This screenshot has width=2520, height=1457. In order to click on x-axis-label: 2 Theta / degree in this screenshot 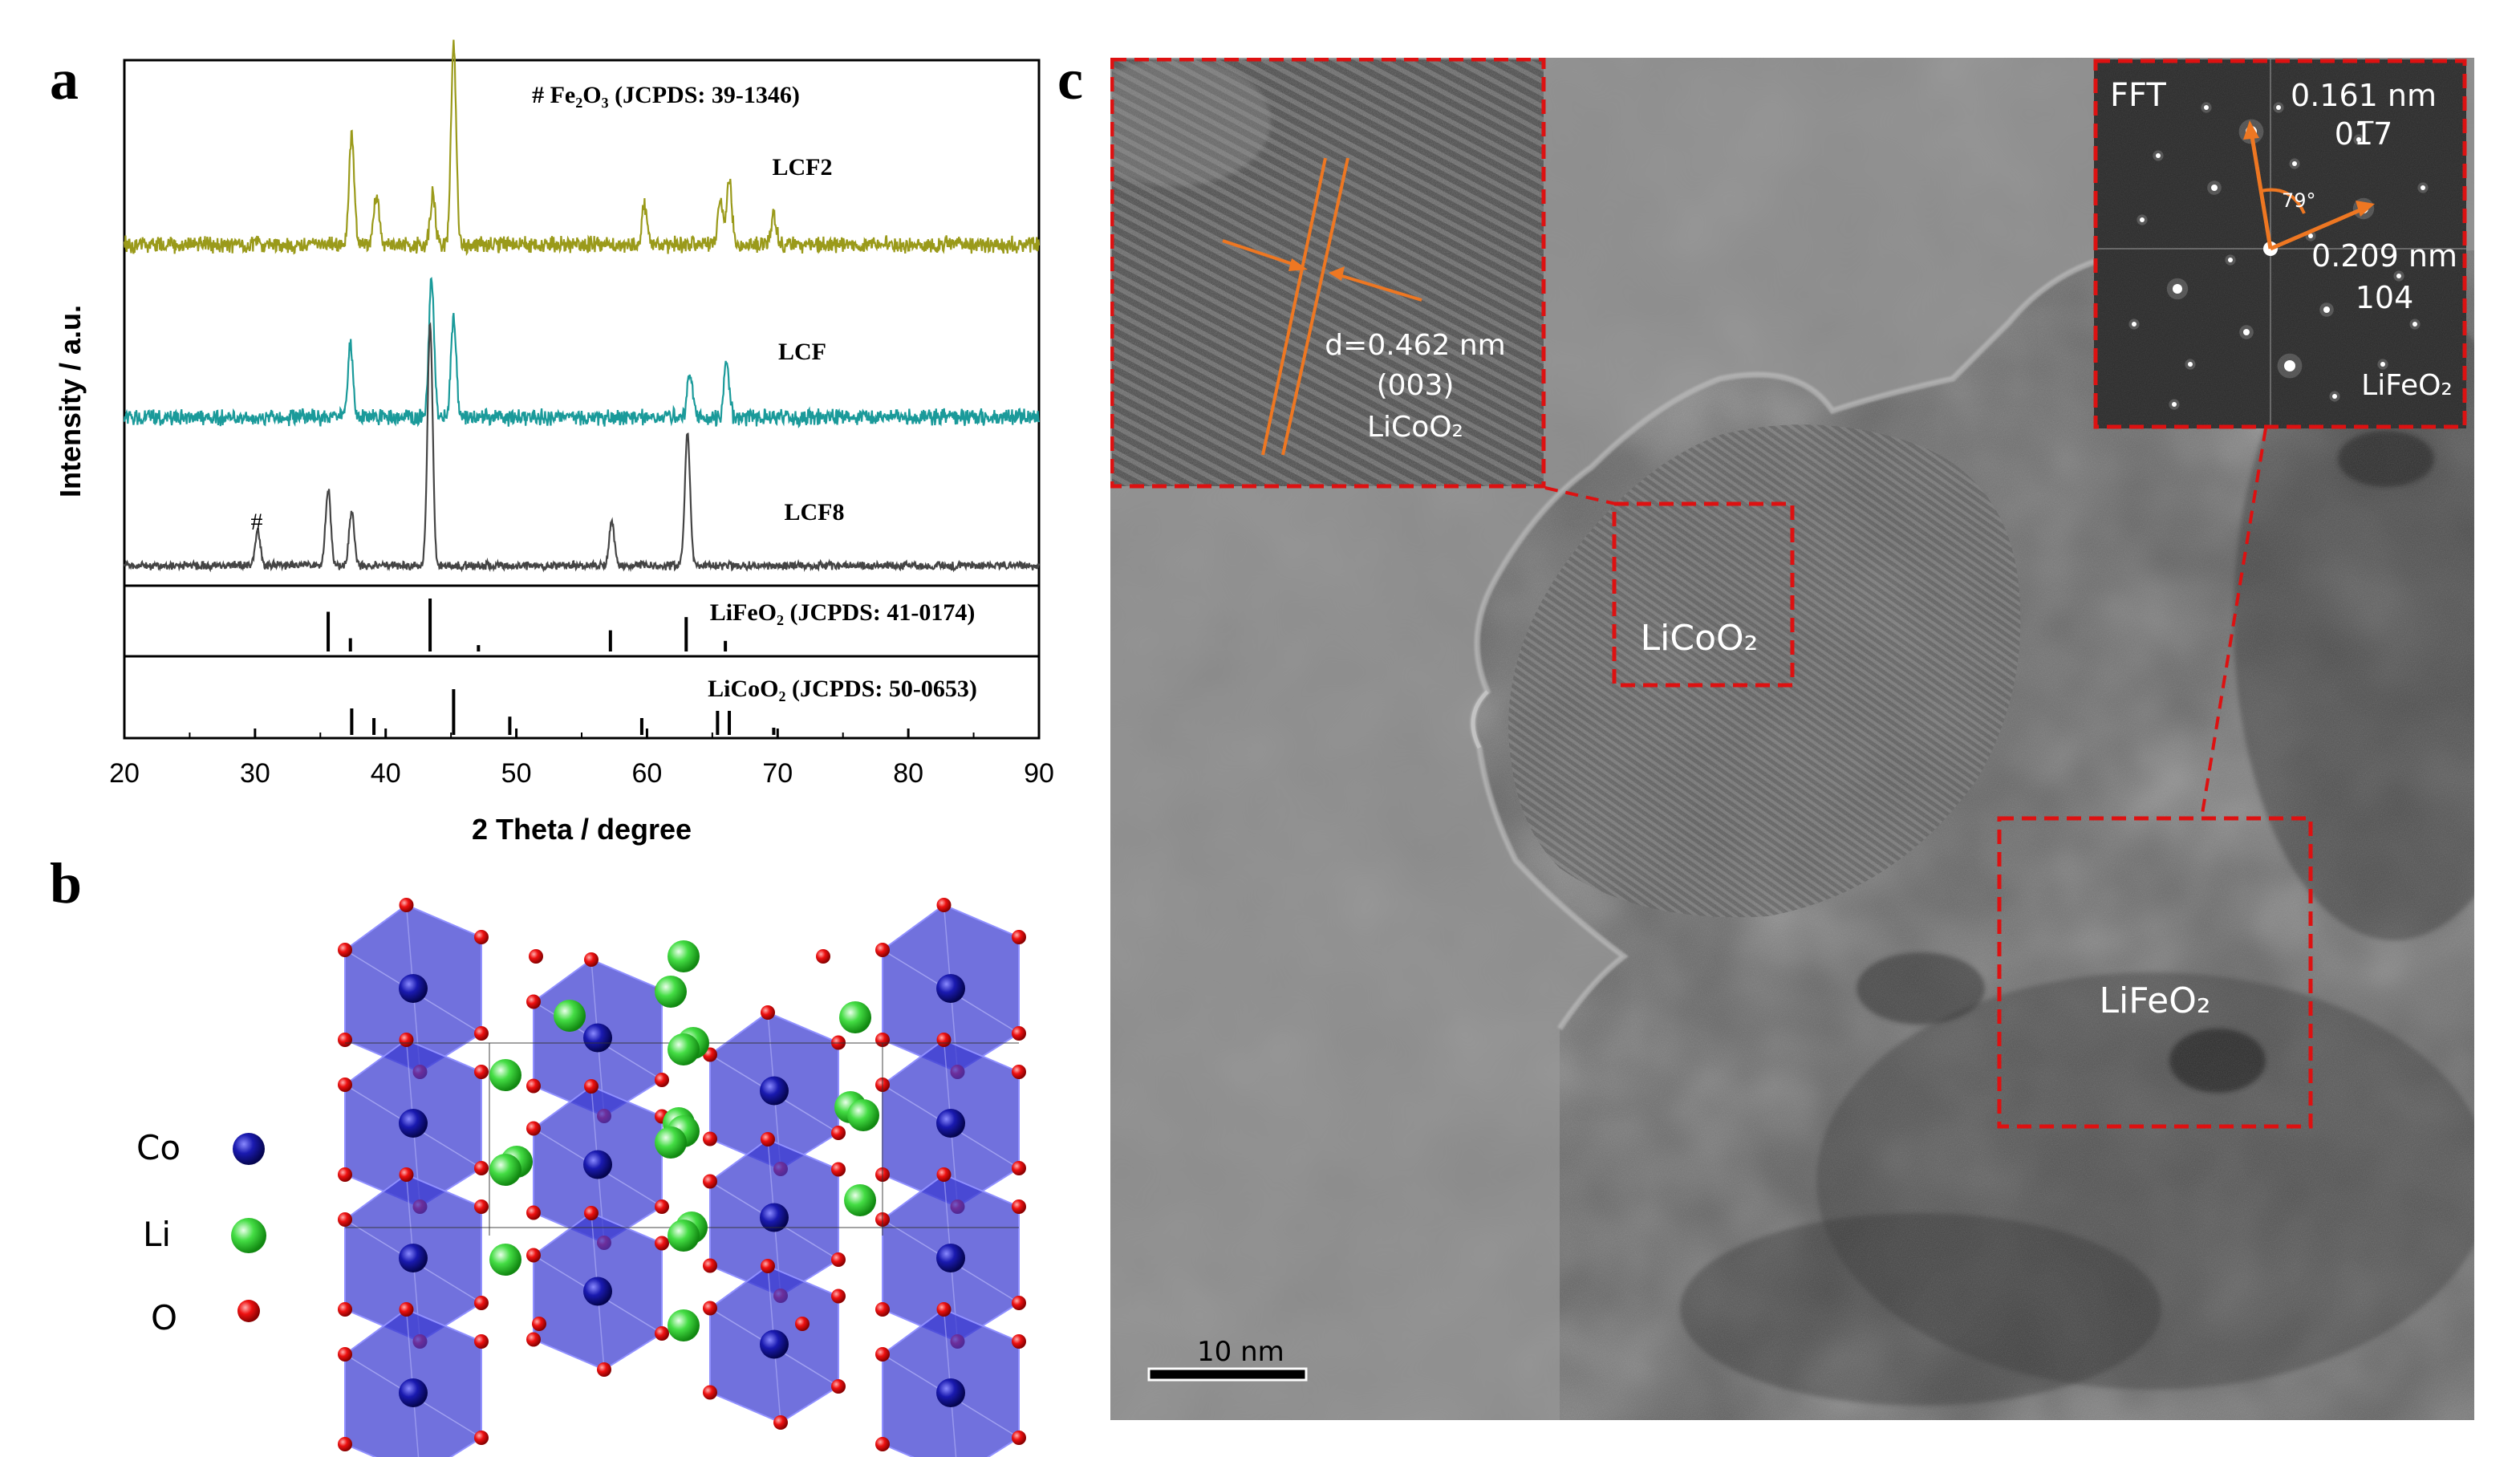, I will do `click(582, 829)`.